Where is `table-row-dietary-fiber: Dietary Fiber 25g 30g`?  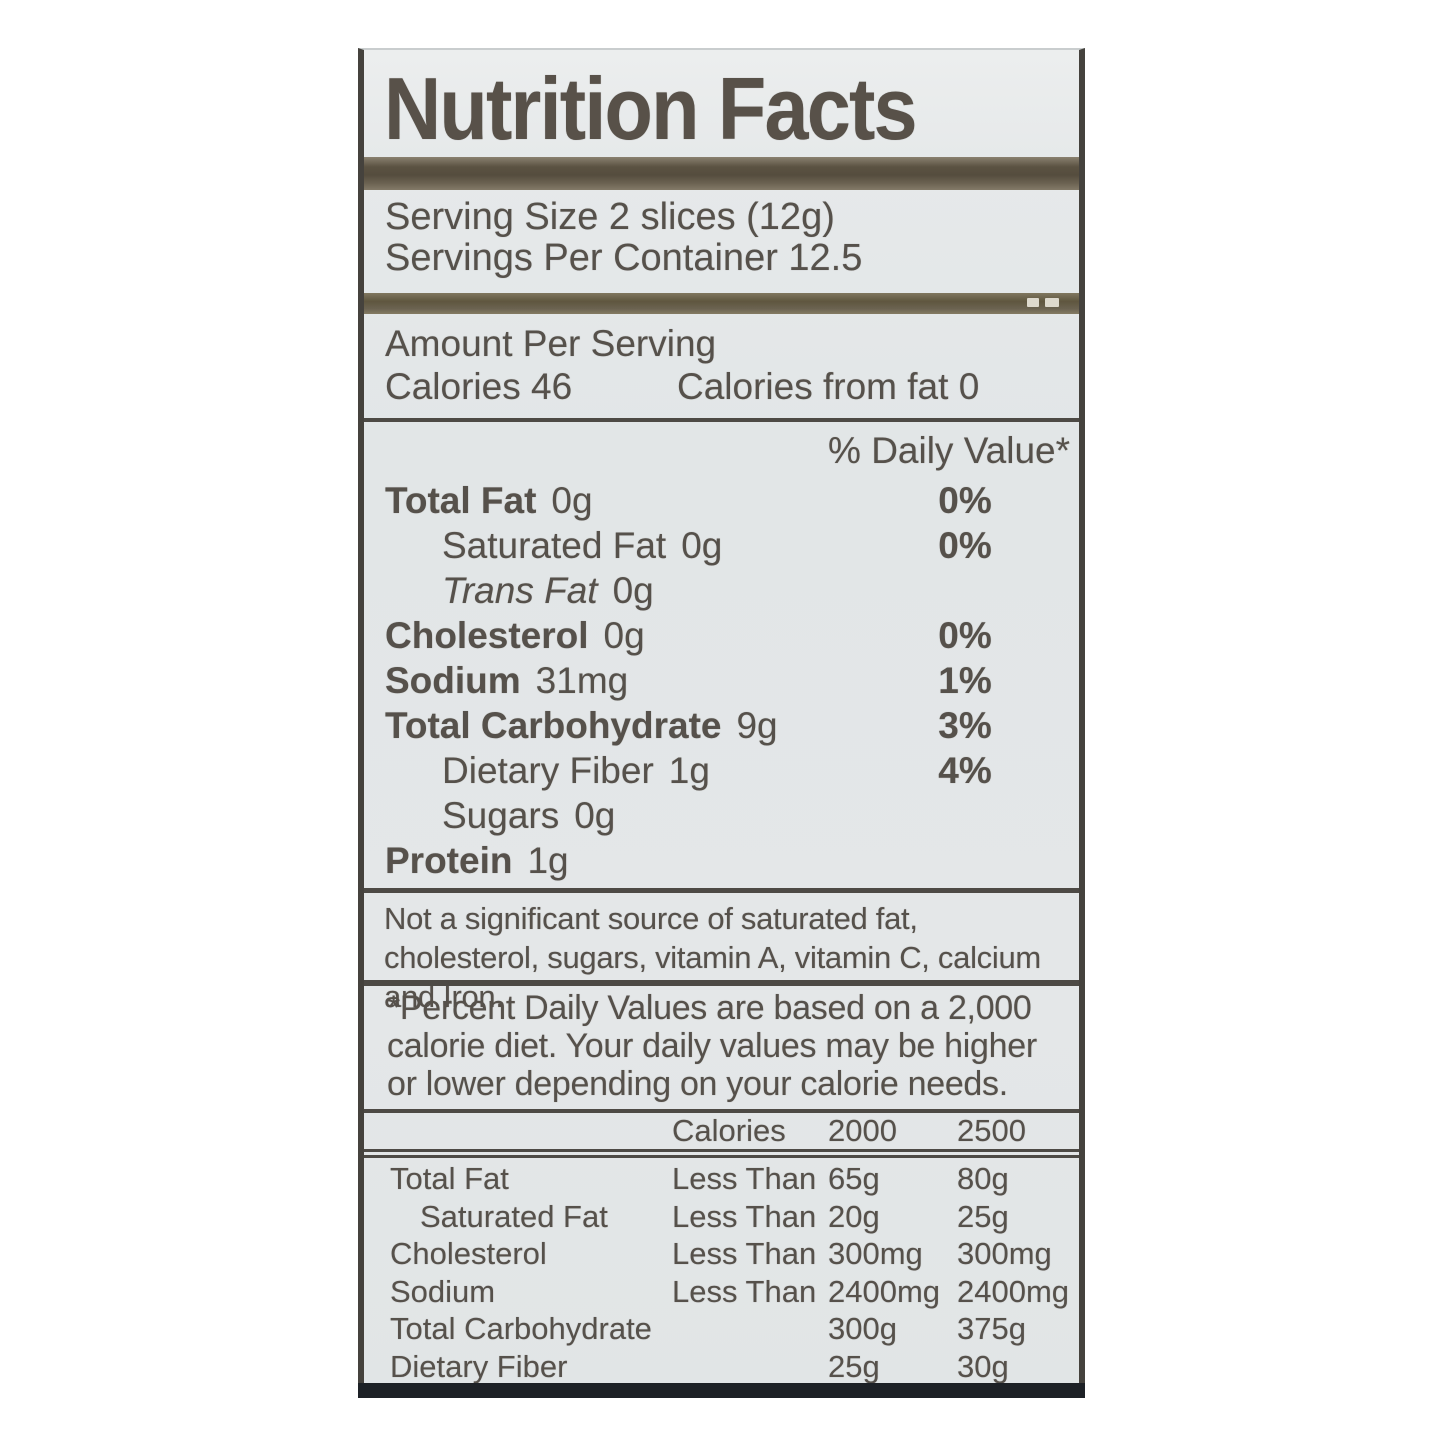
table-row-dietary-fiber: Dietary Fiber 25g 30g is located at coordinates (727, 1367).